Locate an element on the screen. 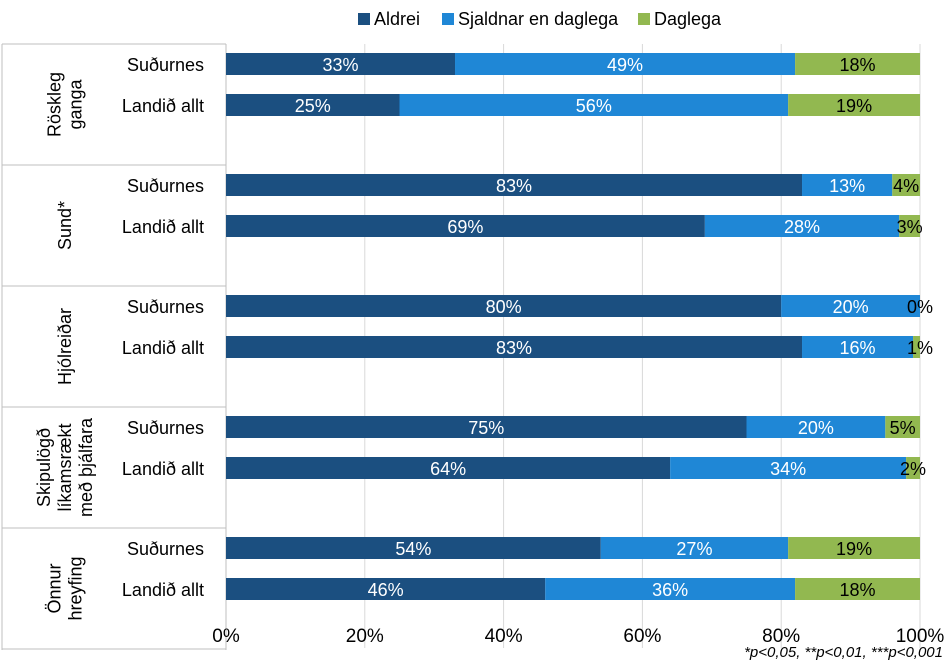  data-label: 28% is located at coordinates (802, 227).